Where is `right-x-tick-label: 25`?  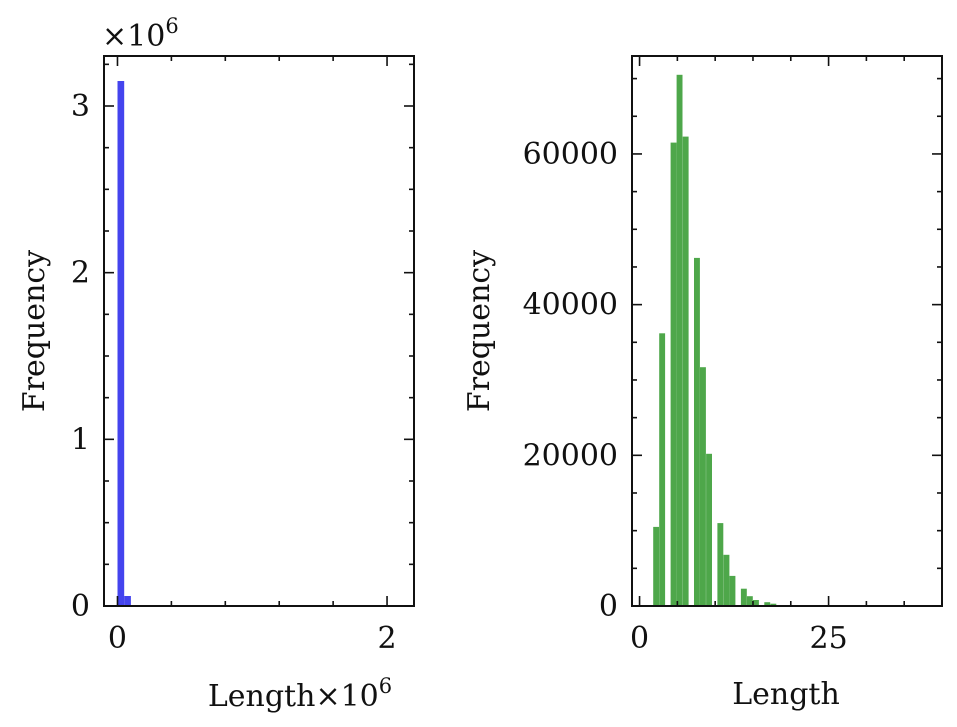
right-x-tick-label: 25 is located at coordinates (828, 638).